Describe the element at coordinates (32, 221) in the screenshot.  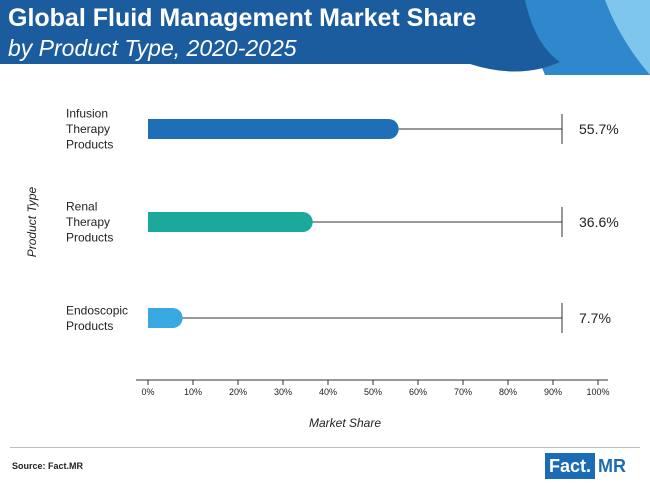
I see `y-axis-label: Product Type` at that location.